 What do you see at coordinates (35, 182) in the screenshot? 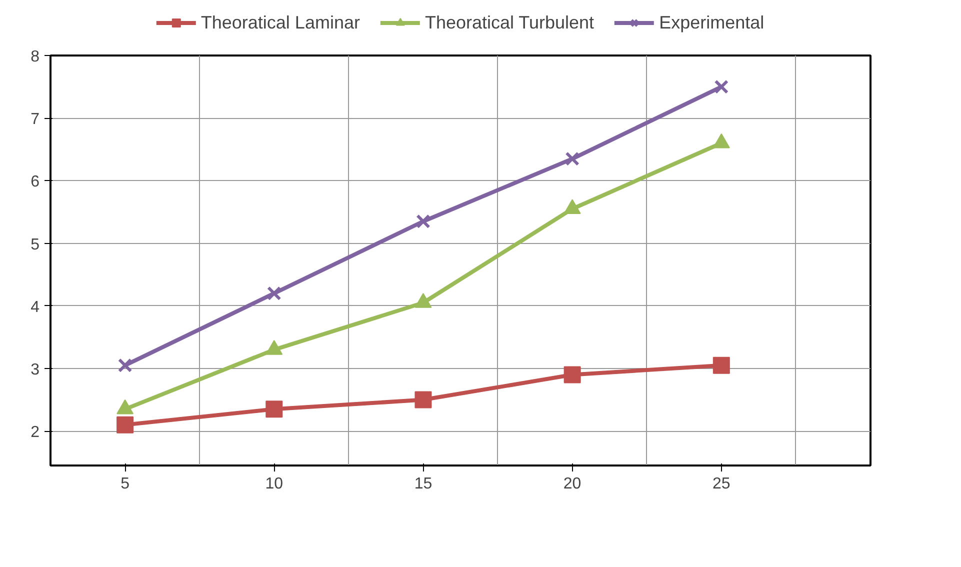
I see `y-tick-label: 6` at bounding box center [35, 182].